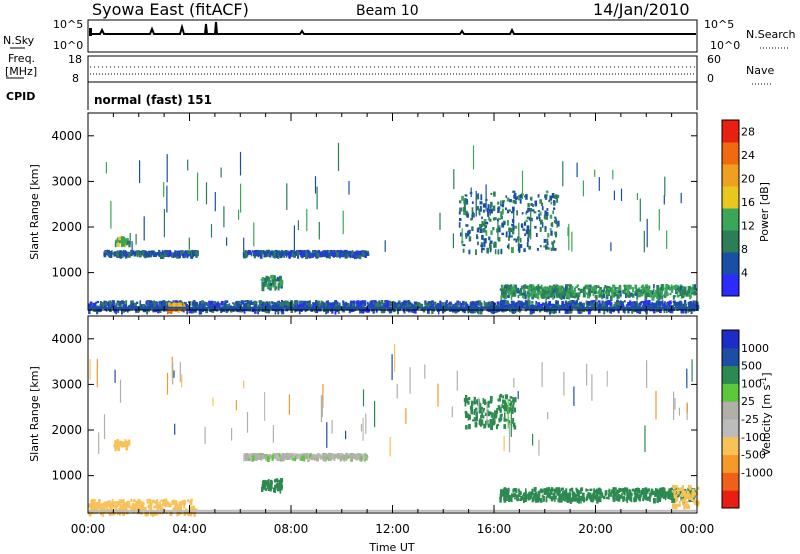  I want to click on nsky-panel: N.Sky 10^5 10^0 10^5 10^0 N.Search, so click(399, 35).